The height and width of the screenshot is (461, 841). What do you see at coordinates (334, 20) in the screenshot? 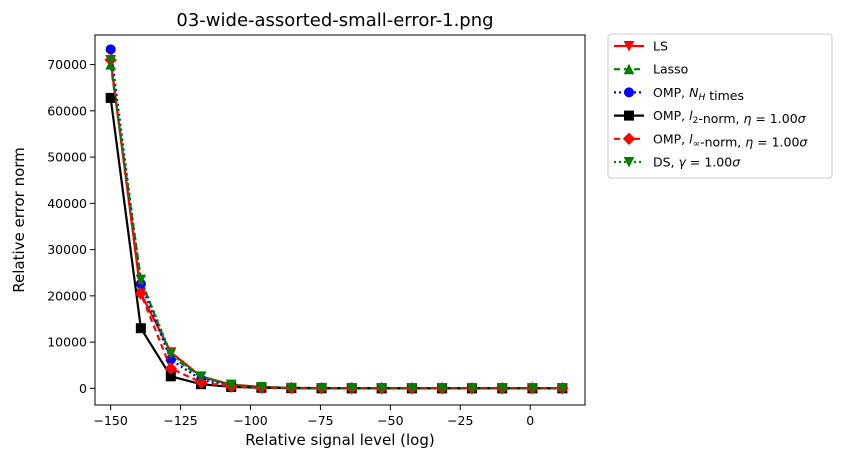
I see `chart-title: 03-wide-assorted-small-error-1.png` at bounding box center [334, 20].